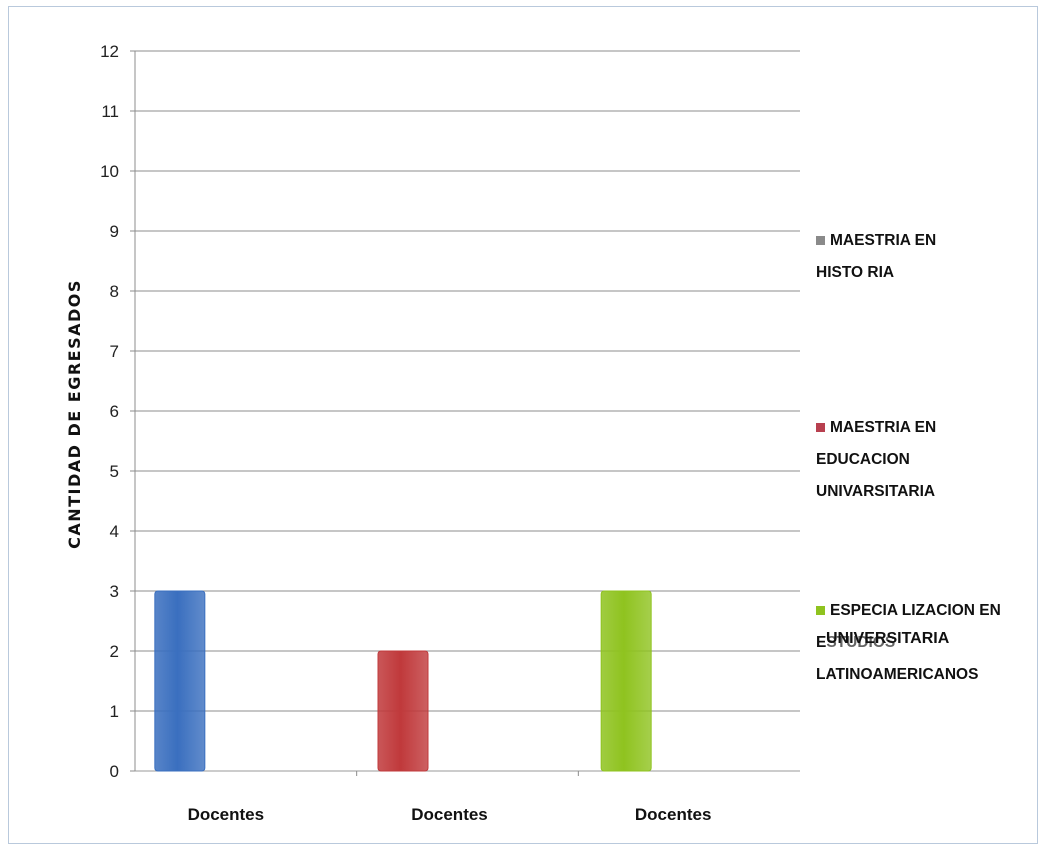  I want to click on y-tick-label: 12, so click(109, 51).